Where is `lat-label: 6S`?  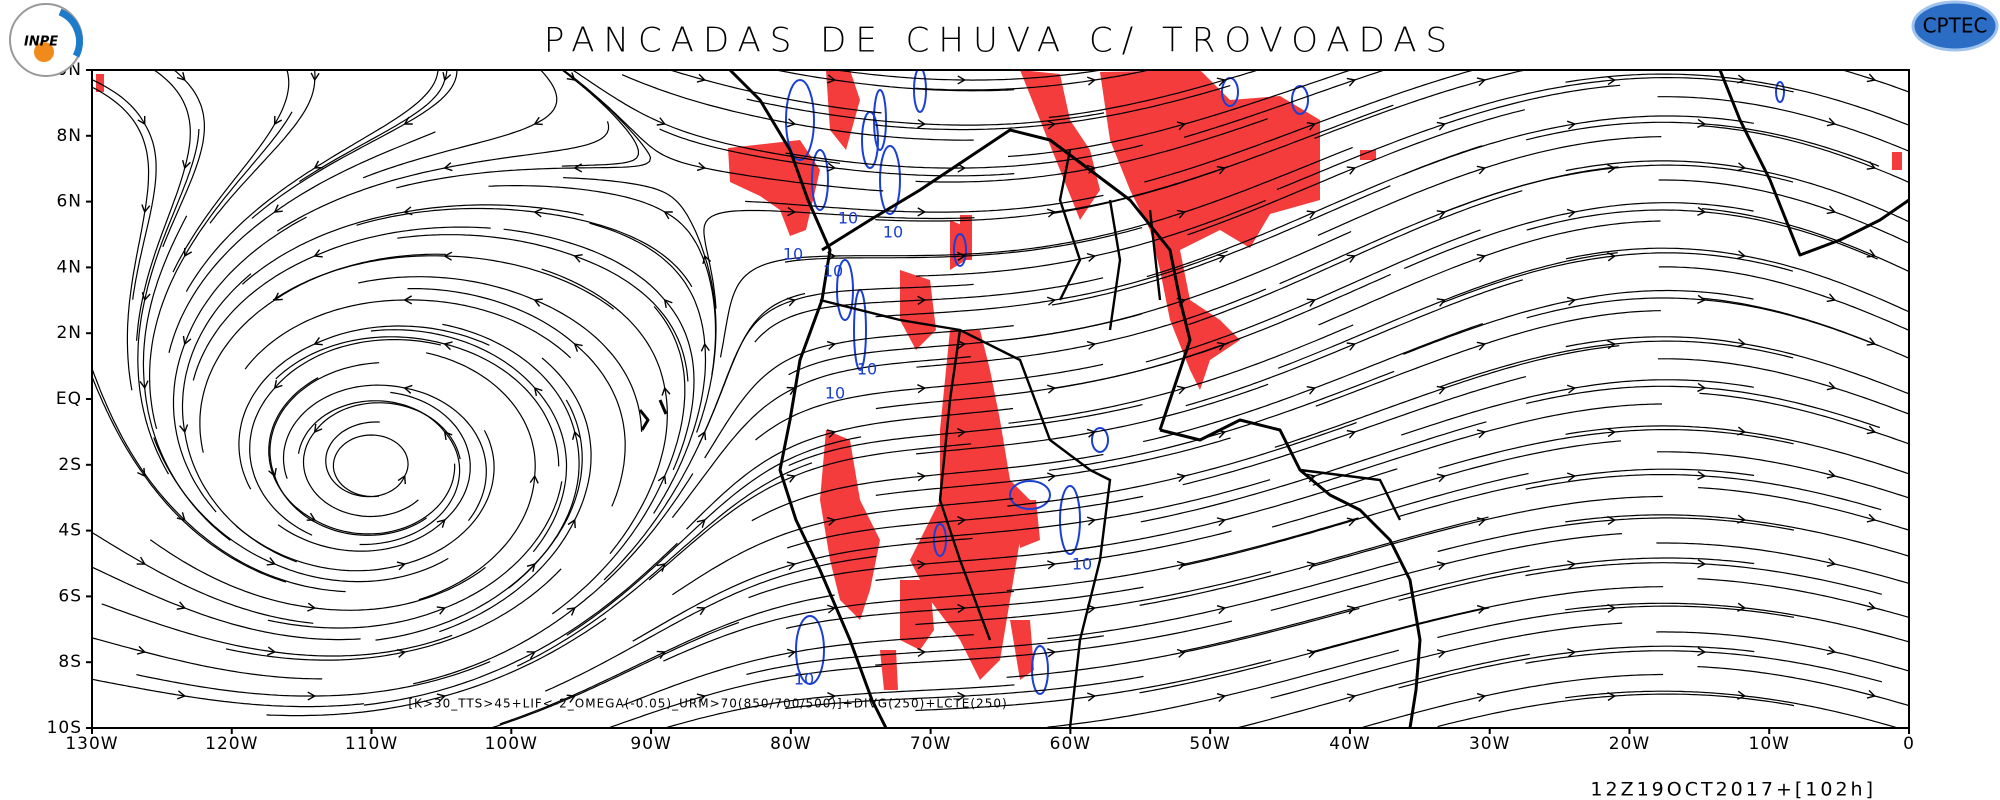
lat-label: 6S is located at coordinates (70, 596).